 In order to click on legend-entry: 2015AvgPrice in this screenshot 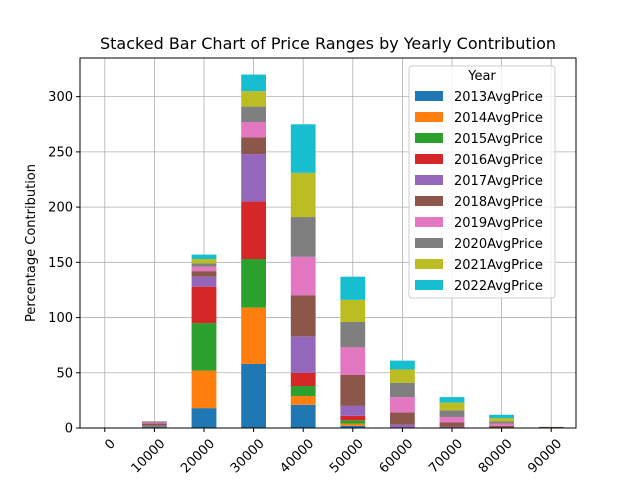, I will do `click(479, 139)`.